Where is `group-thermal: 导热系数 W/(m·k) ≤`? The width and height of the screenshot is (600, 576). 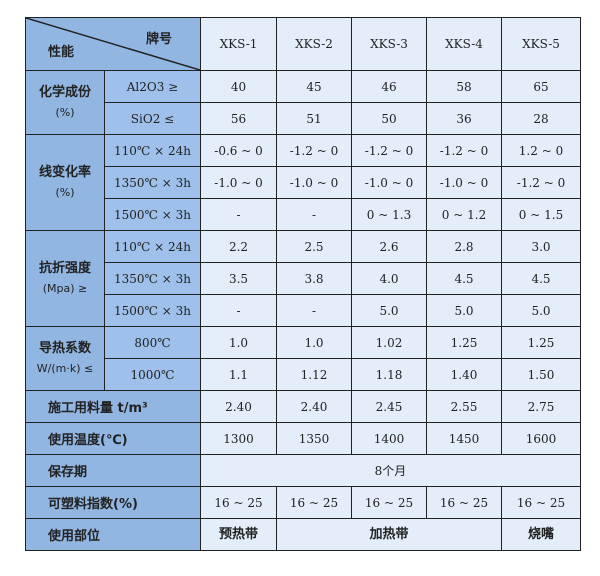
group-thermal: 导热系数 W/(m·k) ≤ is located at coordinates (65, 358).